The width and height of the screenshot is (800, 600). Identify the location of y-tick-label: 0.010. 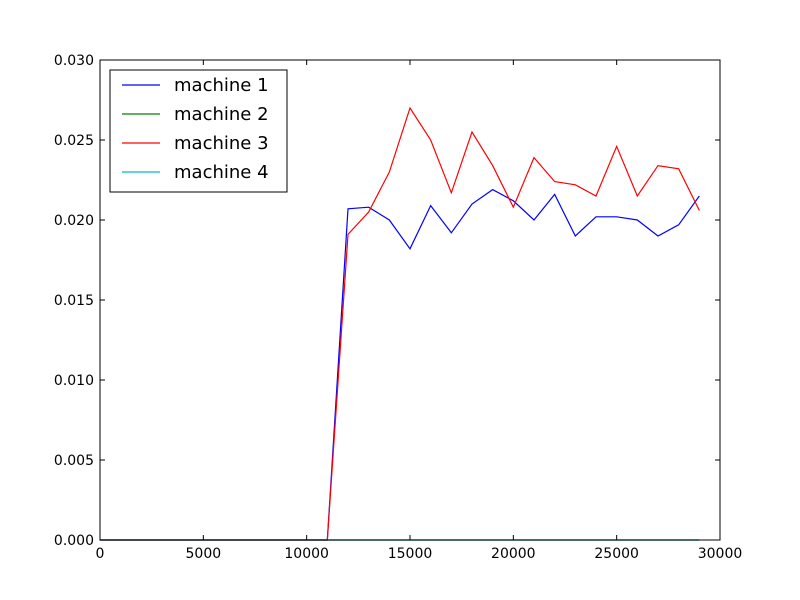
(74, 381).